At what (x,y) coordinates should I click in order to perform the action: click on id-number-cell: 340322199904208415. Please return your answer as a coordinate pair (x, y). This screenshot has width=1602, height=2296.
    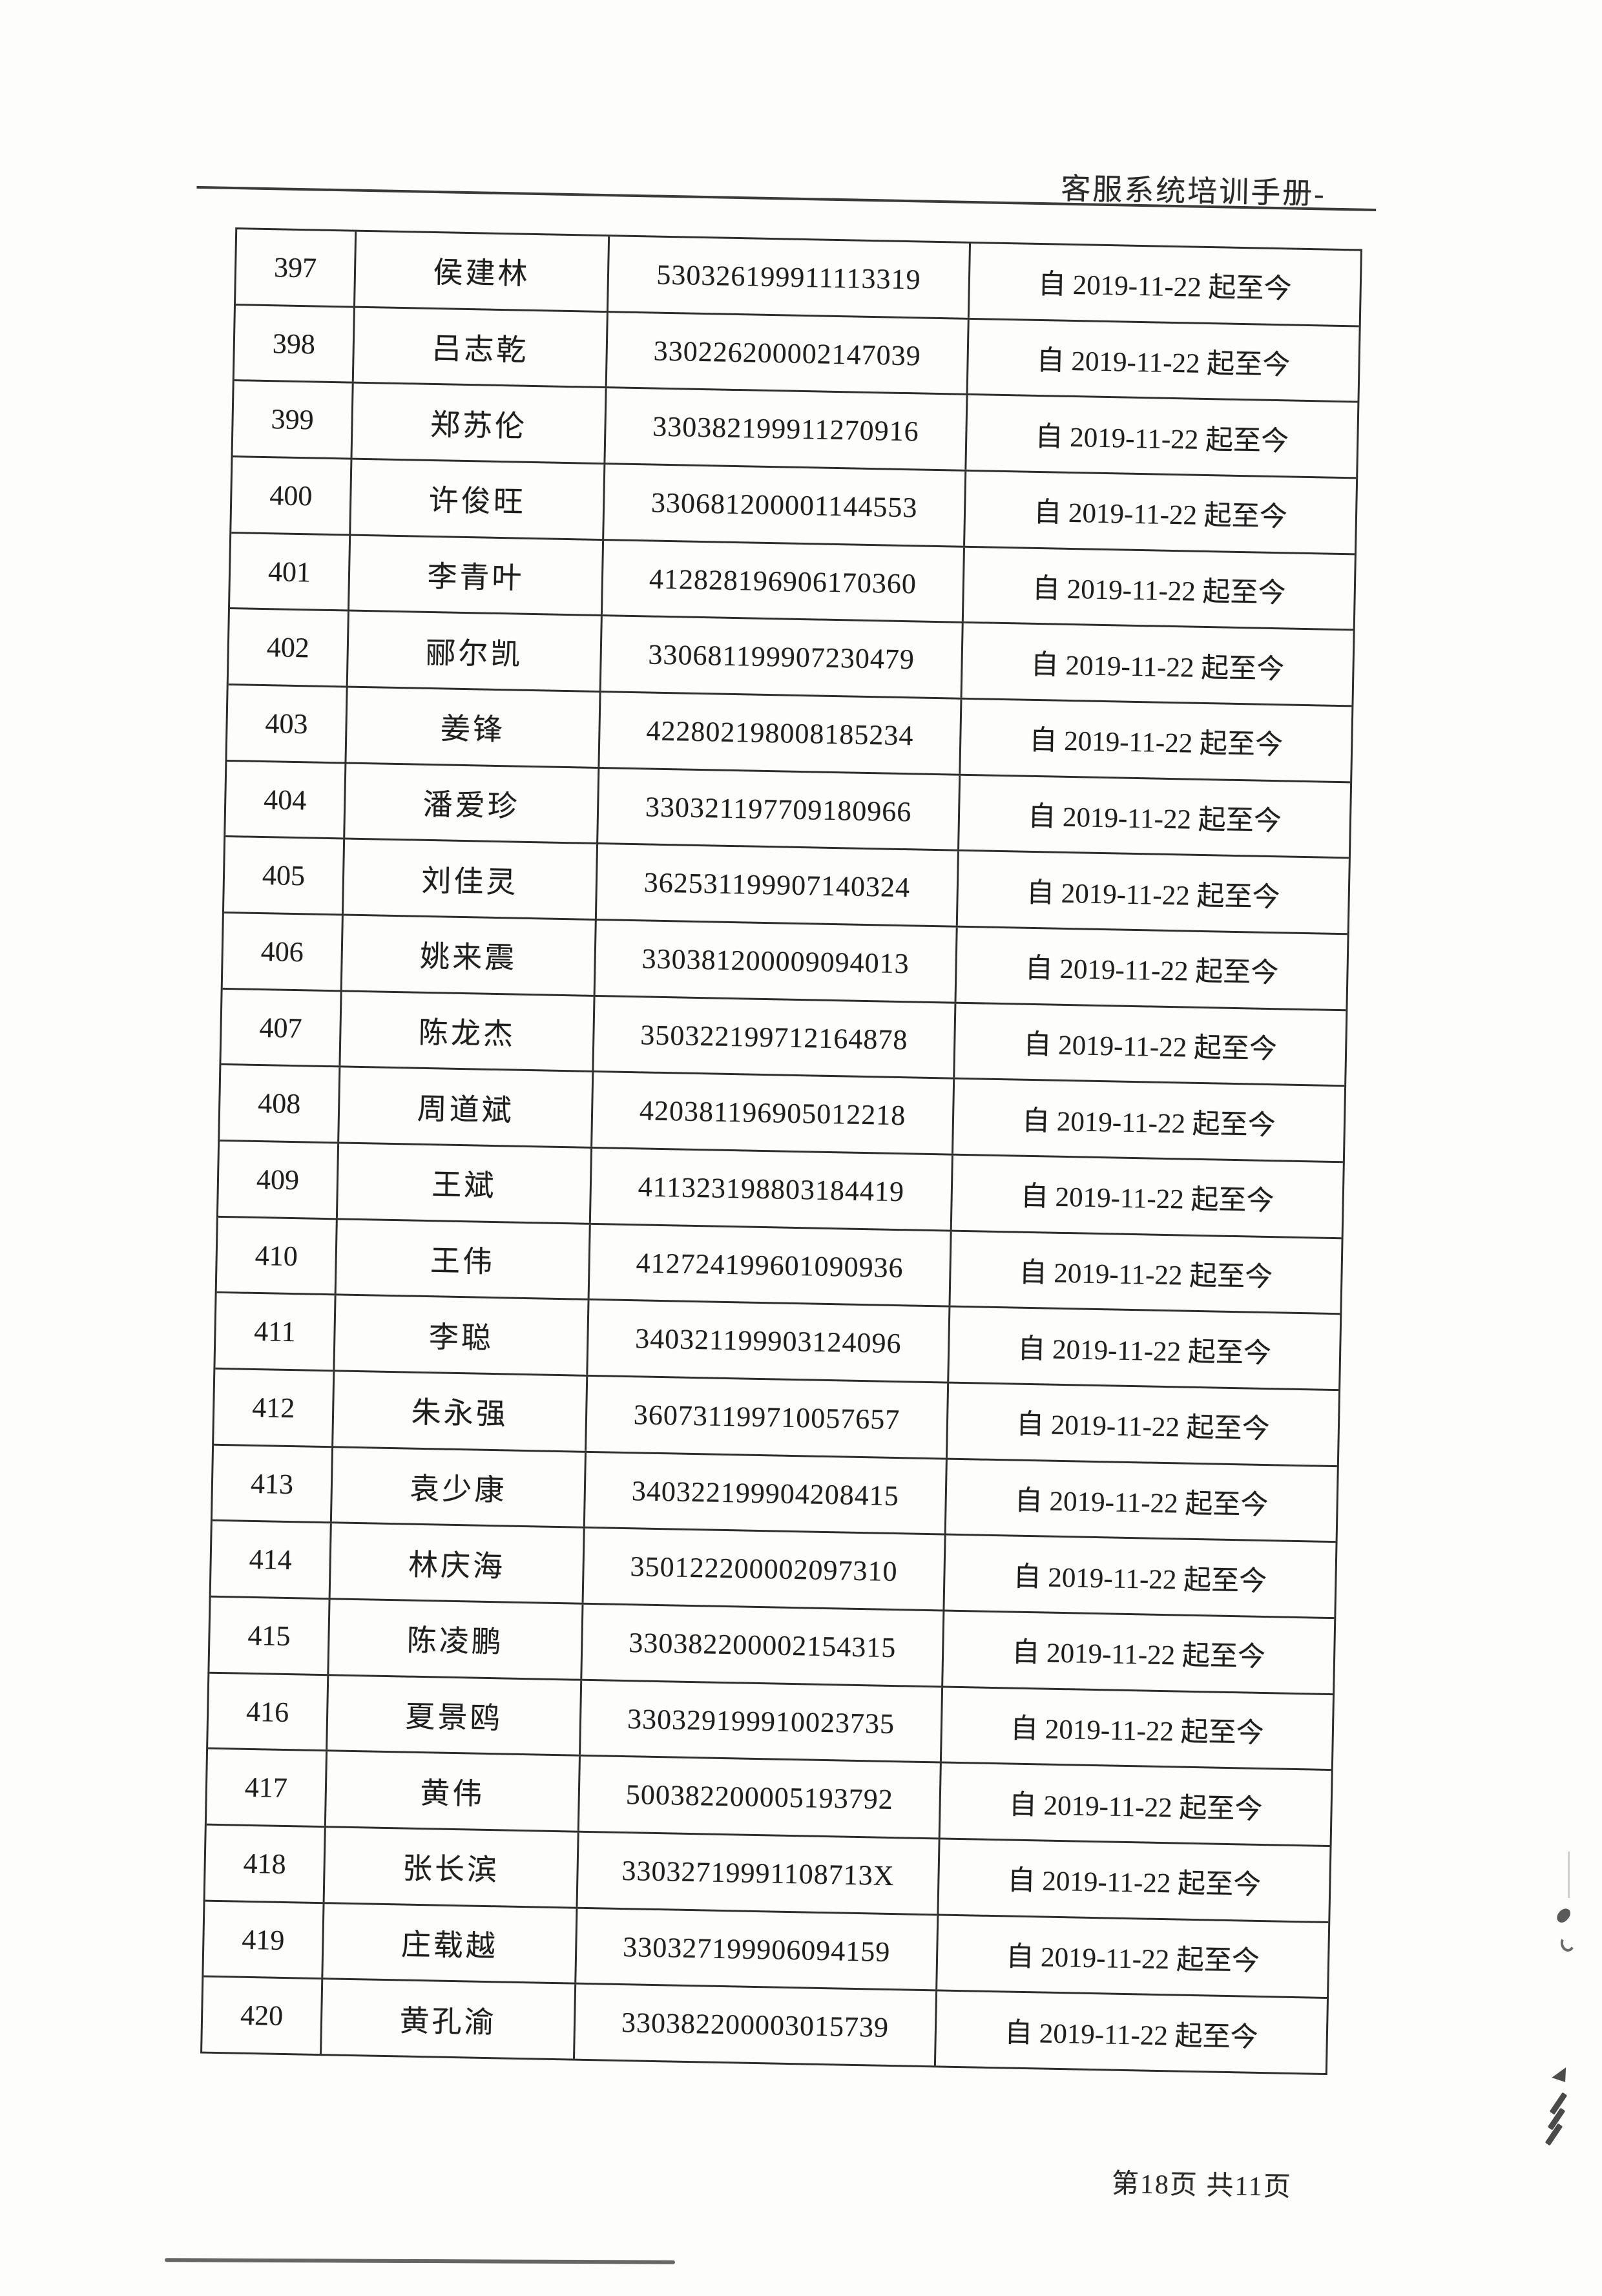
    Looking at the image, I should click on (765, 1493).